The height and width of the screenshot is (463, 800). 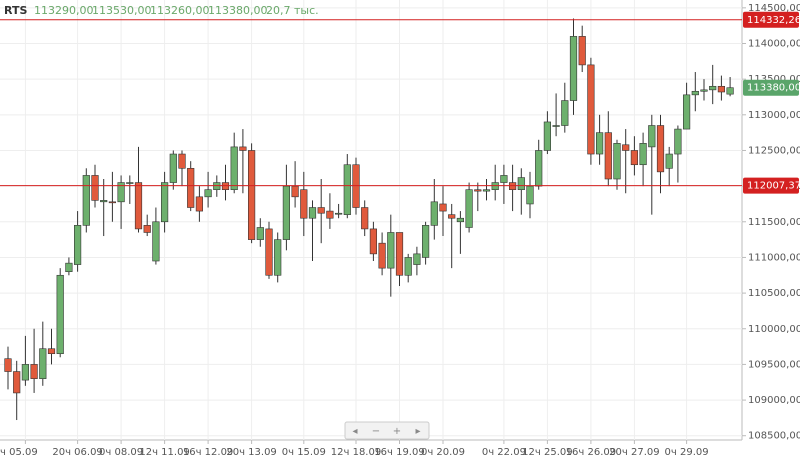 What do you see at coordinates (773, 88) in the screenshot?
I see `price-tag-label: 113380,00` at bounding box center [773, 88].